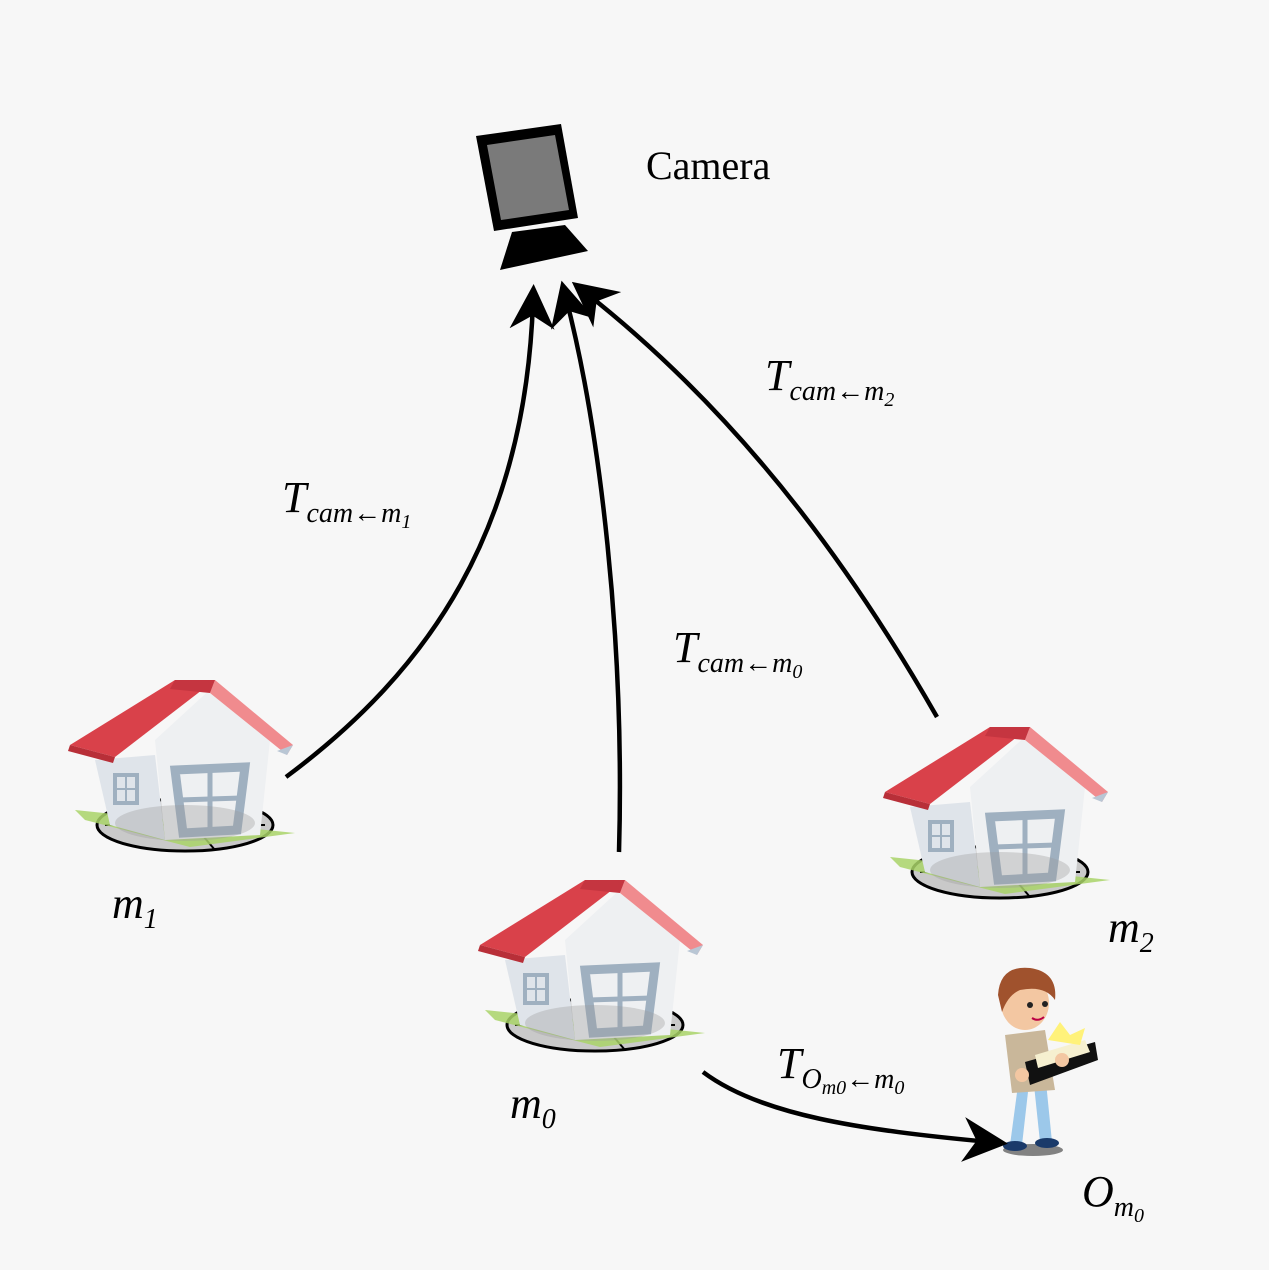 The width and height of the screenshot is (1269, 1270). What do you see at coordinates (854, 1116) in the screenshot?
I see `arrow-m0-to-object` at bounding box center [854, 1116].